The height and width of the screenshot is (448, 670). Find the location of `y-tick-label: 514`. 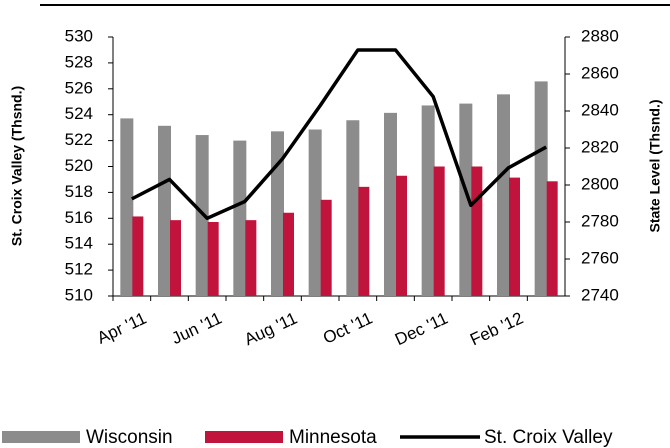

y-tick-label: 514 is located at coordinates (79, 243).